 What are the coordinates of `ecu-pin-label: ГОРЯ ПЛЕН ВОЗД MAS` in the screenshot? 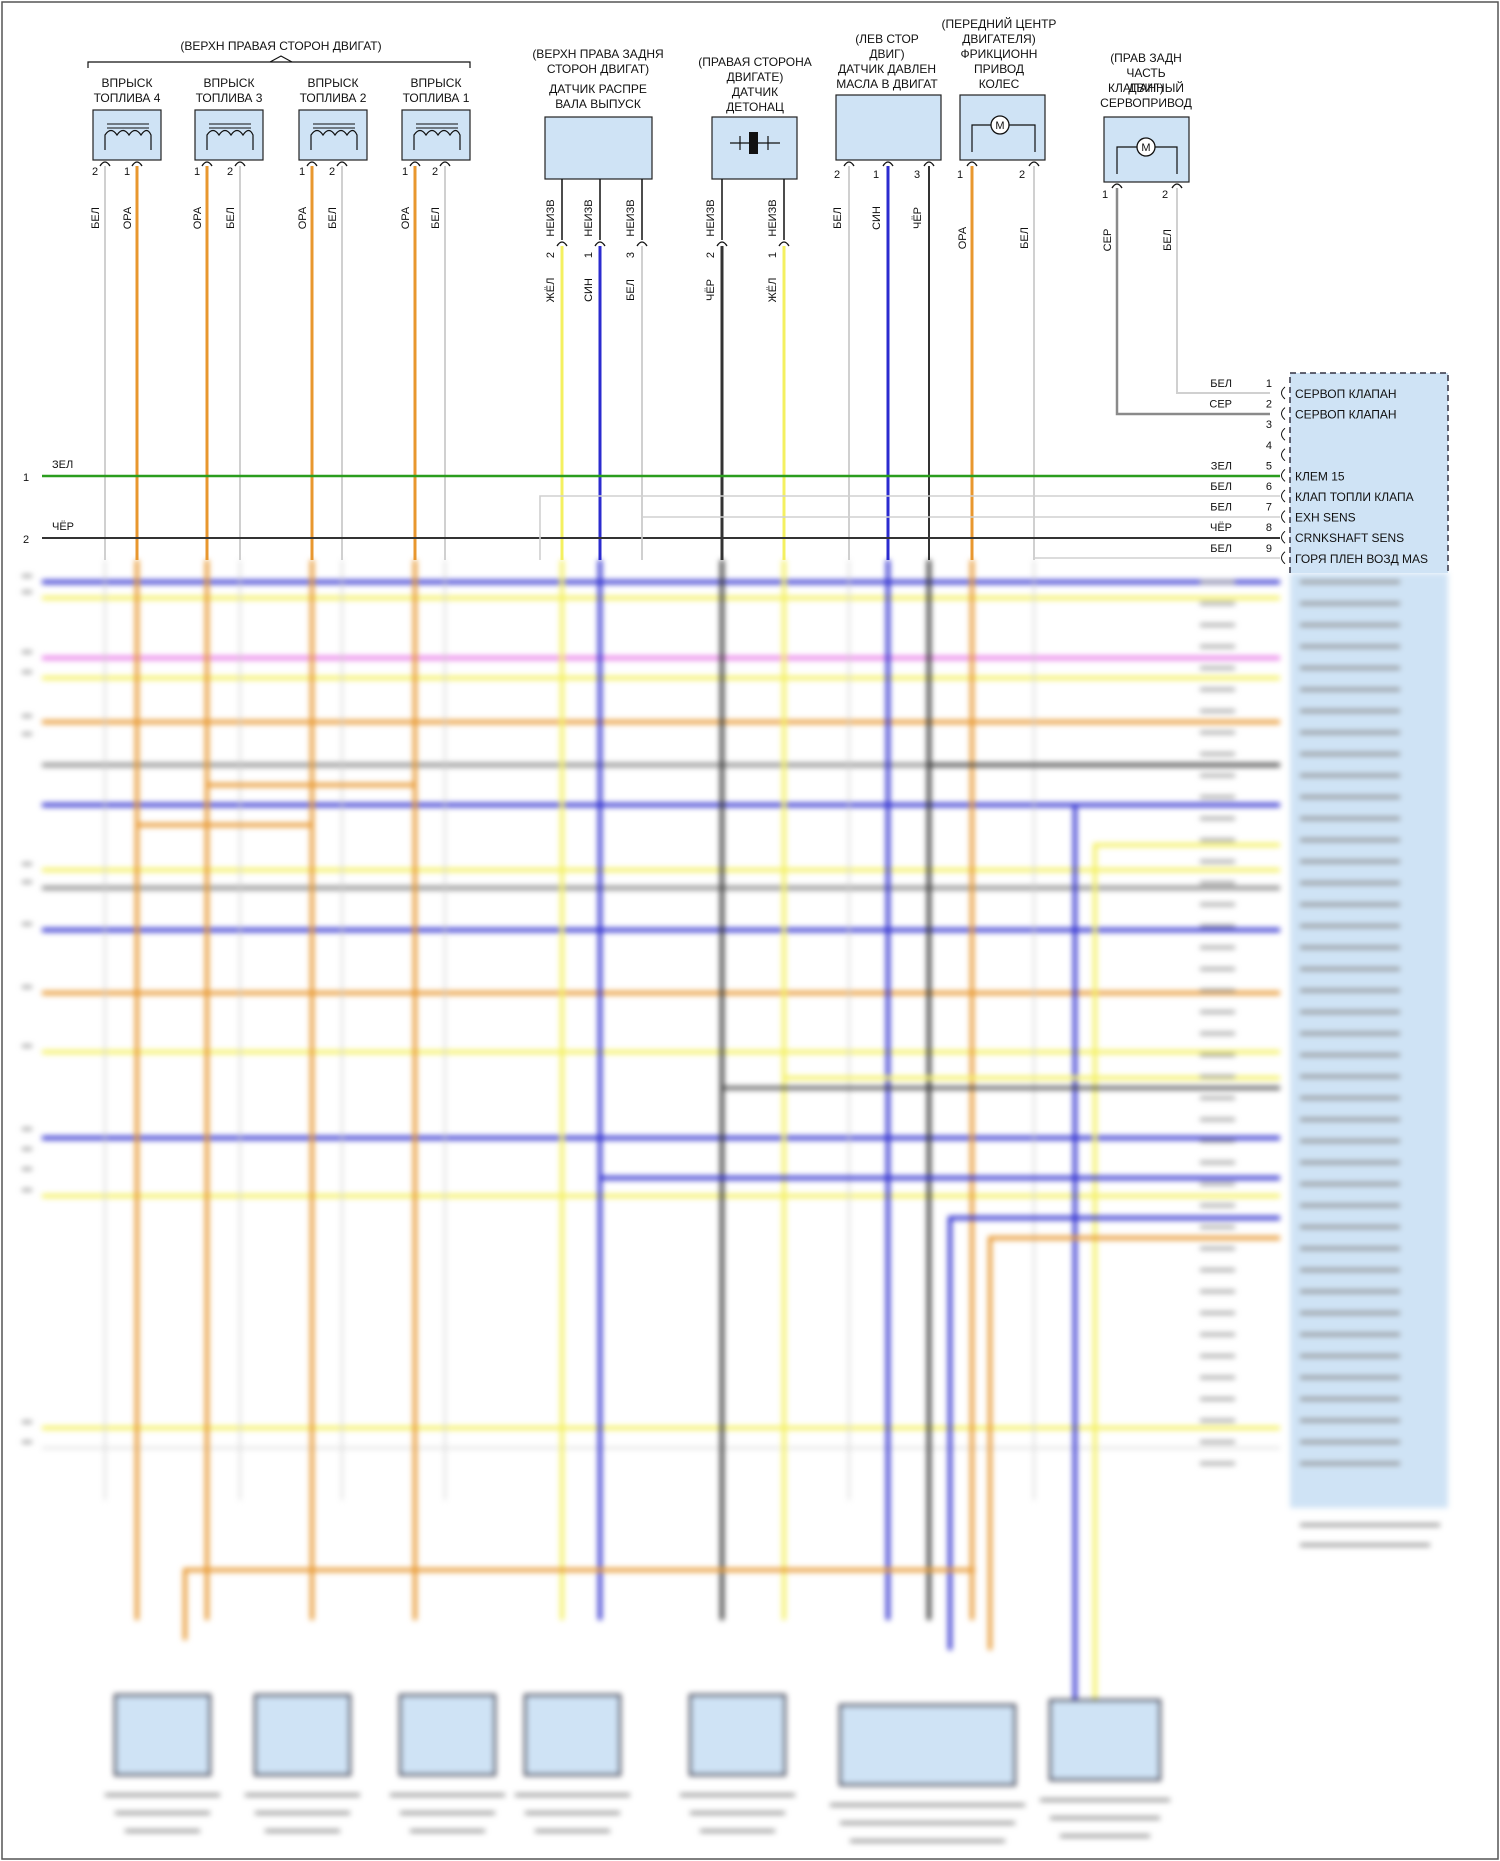 It's located at (1361, 559).